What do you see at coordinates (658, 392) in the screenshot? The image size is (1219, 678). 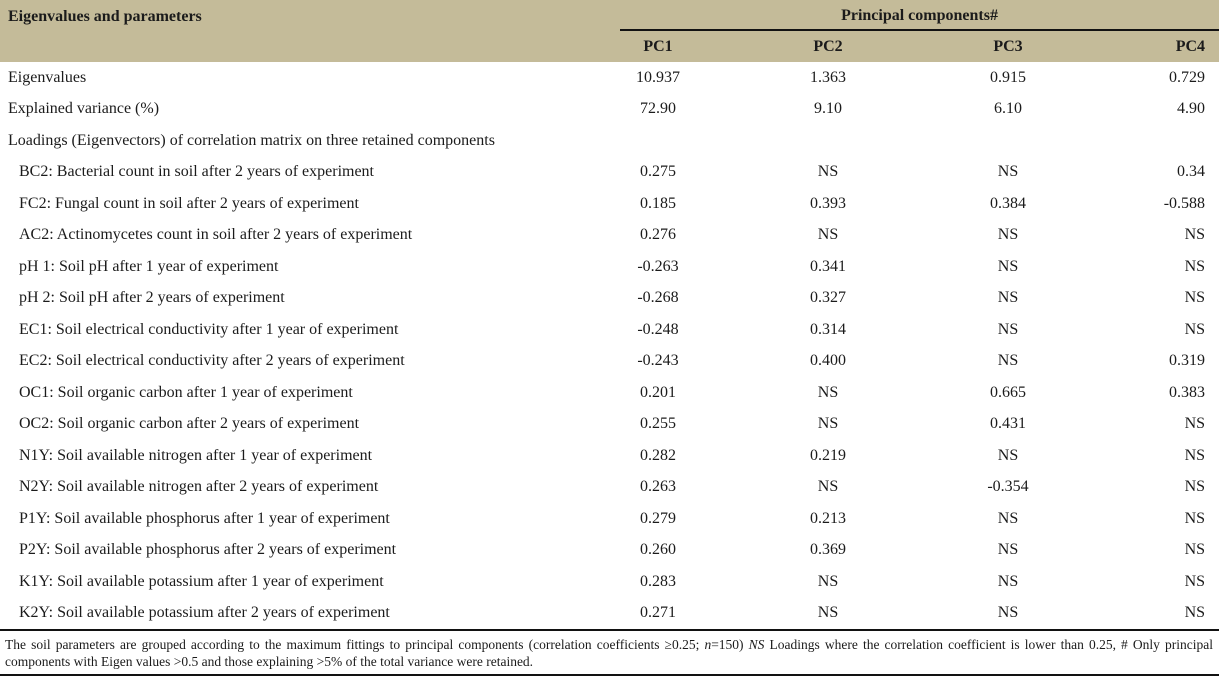 I see `cell-pc1: 0.201` at bounding box center [658, 392].